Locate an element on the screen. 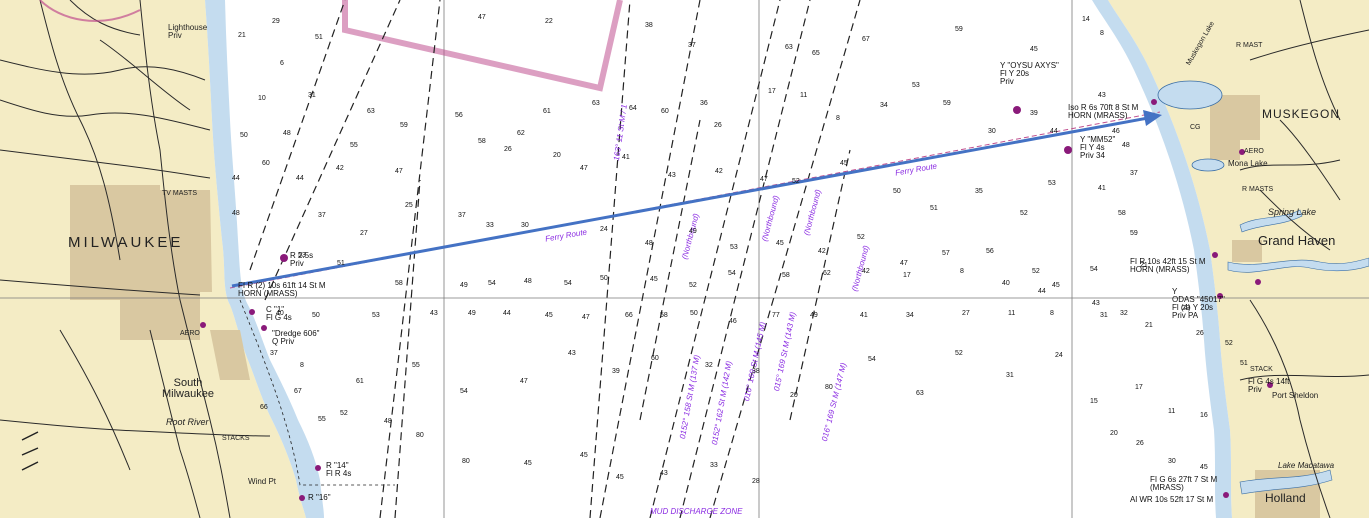 The width and height of the screenshot is (1369, 518). depth-sounding: 22 is located at coordinates (549, 21).